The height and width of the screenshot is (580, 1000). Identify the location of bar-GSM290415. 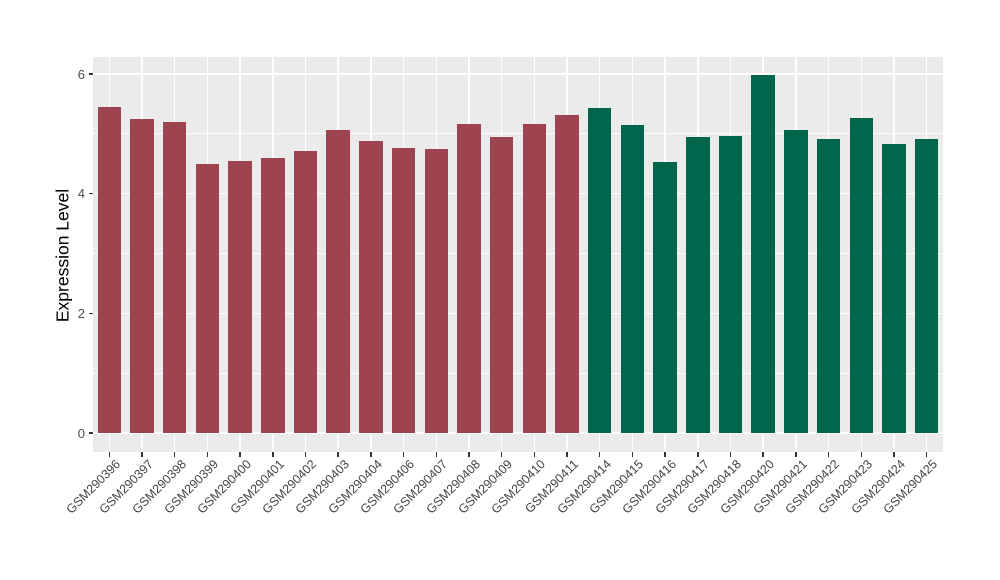
(632, 278).